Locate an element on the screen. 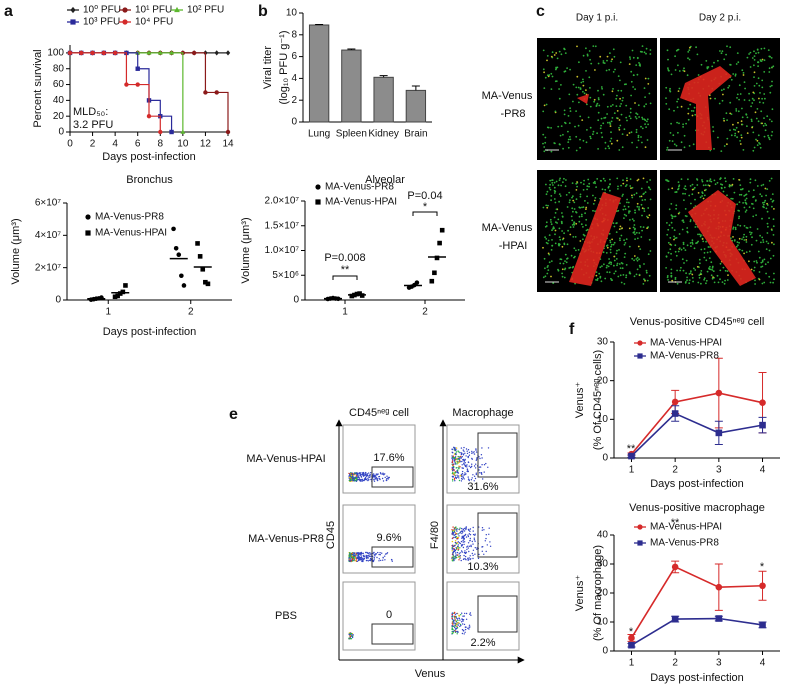  x-tick-label: 1 is located at coordinates (345, 312).